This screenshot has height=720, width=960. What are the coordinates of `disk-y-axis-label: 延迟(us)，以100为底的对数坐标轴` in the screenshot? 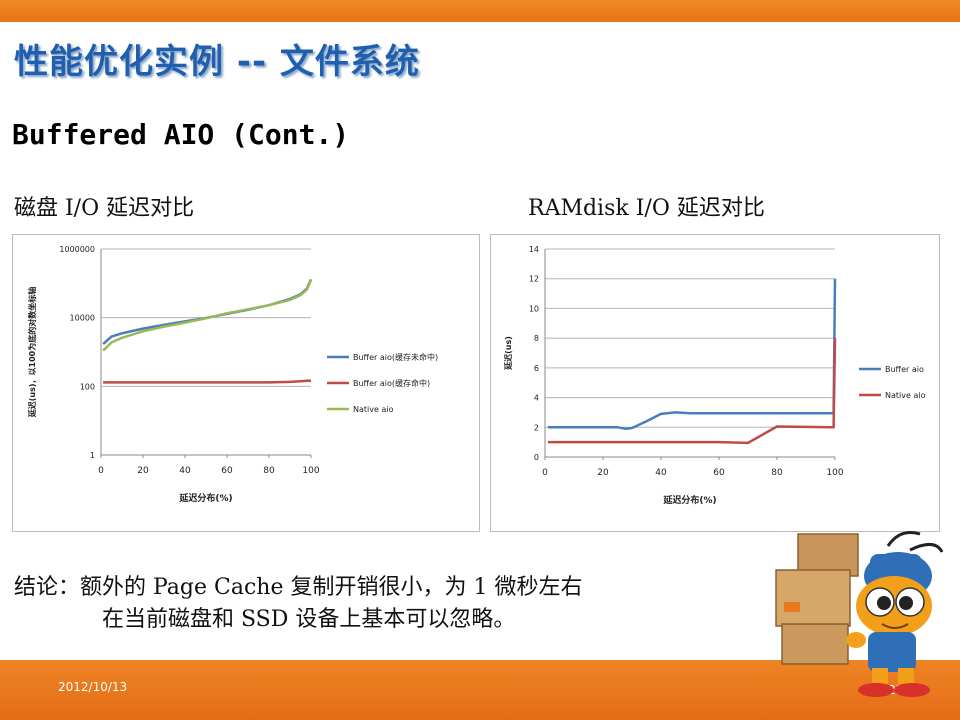 It's located at (32, 352).